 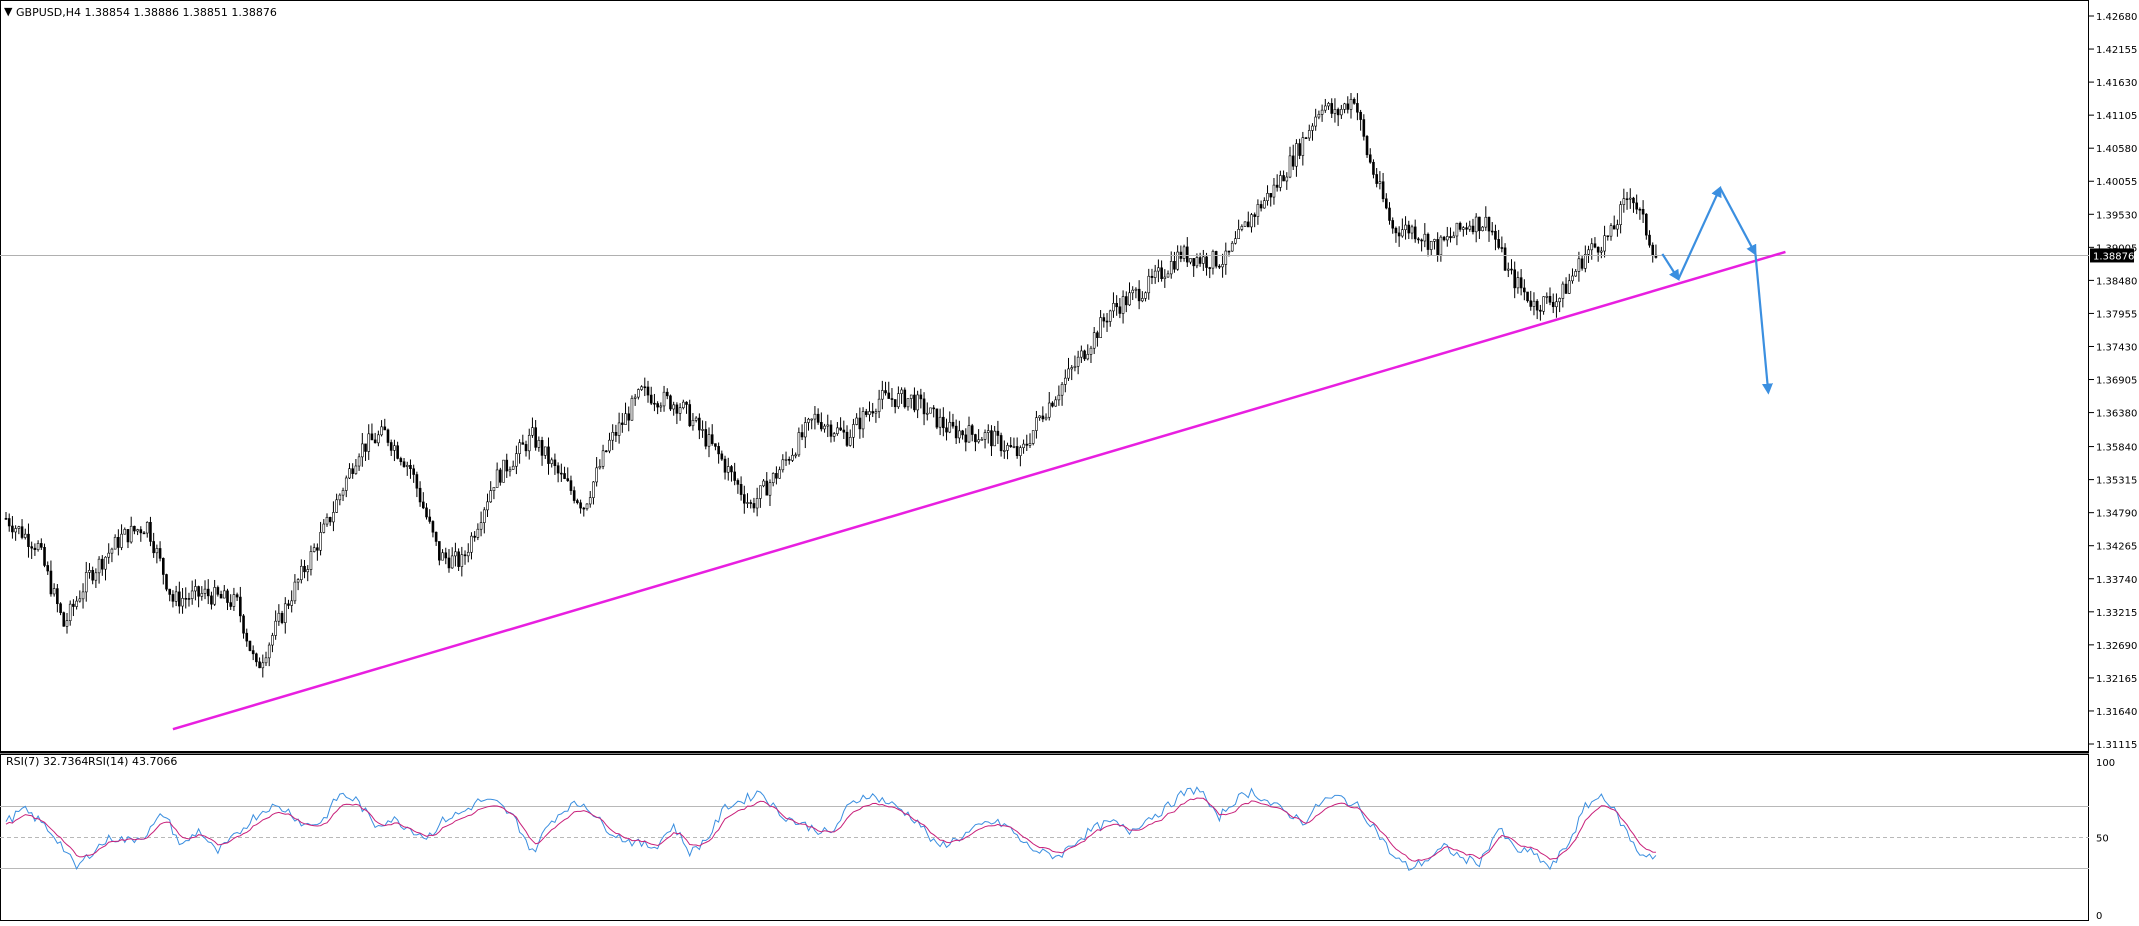 What do you see at coordinates (2116, 281) in the screenshot?
I see `price-tick-label: 1.38480` at bounding box center [2116, 281].